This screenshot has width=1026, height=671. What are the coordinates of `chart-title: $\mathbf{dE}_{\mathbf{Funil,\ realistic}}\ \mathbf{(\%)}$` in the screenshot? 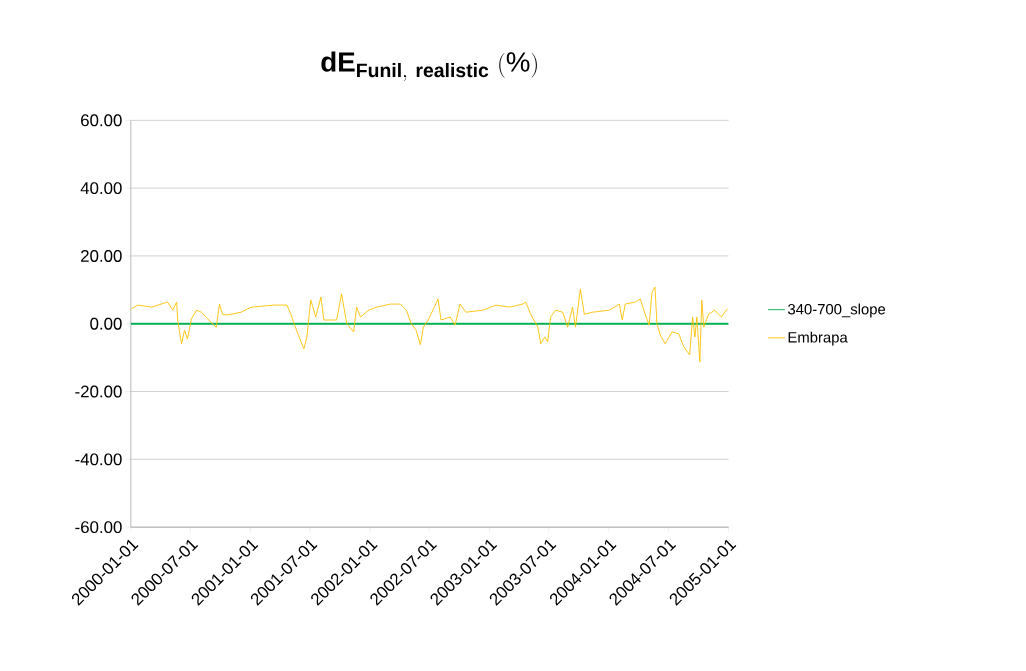 It's located at (429, 66).